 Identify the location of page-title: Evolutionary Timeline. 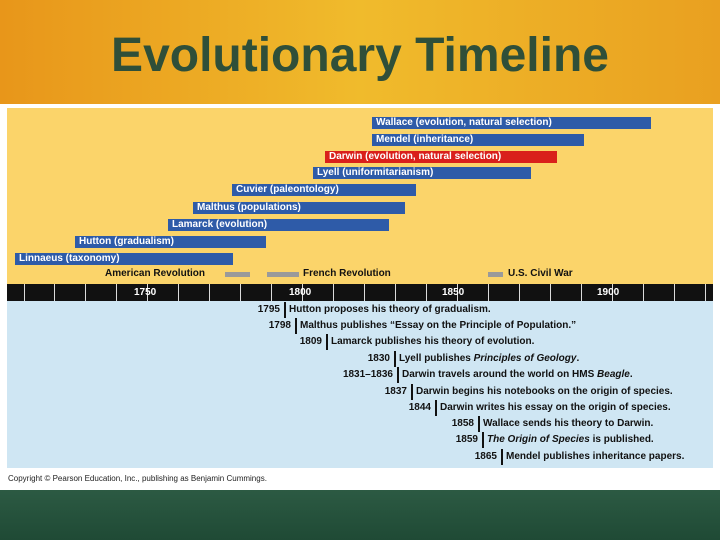
(360, 55).